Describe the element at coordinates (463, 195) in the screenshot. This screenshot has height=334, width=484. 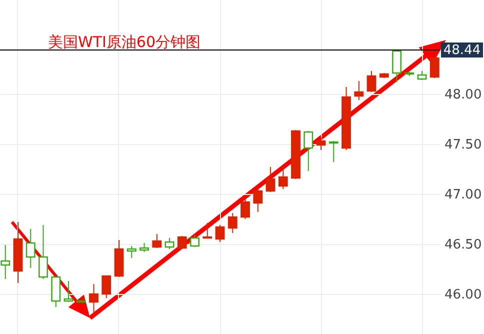
I see `y-tick-label: 47.00` at that location.